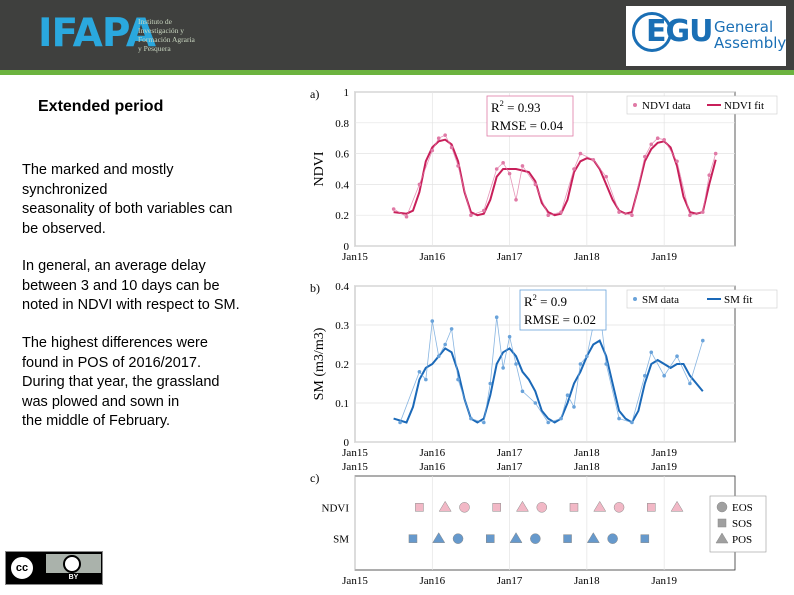 The height and width of the screenshot is (595, 794). I want to click on by-area: BY, so click(73, 568).